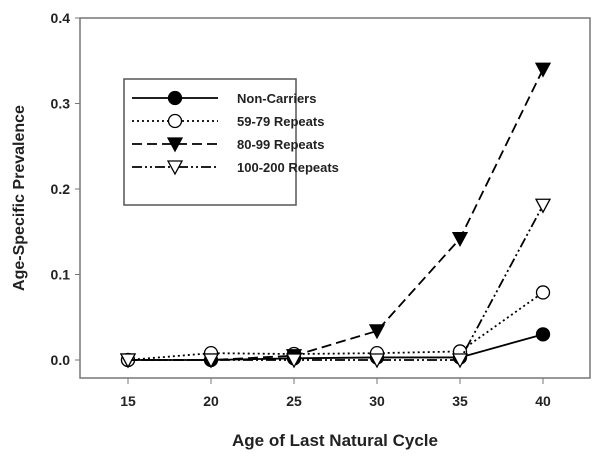 This screenshot has width=603, height=463. What do you see at coordinates (288, 167) in the screenshot?
I see `legend-label: 100-200 Repeats` at bounding box center [288, 167].